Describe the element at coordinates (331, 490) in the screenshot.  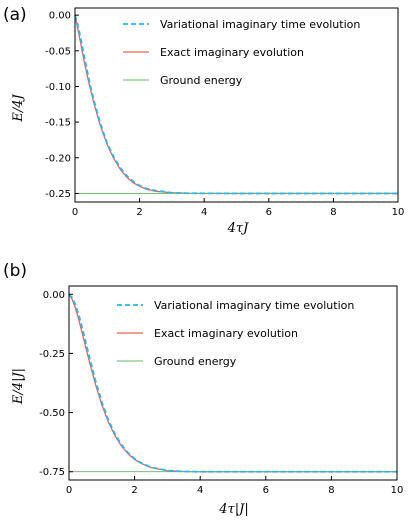
I see `panel-b-xtick-label: 8` at that location.